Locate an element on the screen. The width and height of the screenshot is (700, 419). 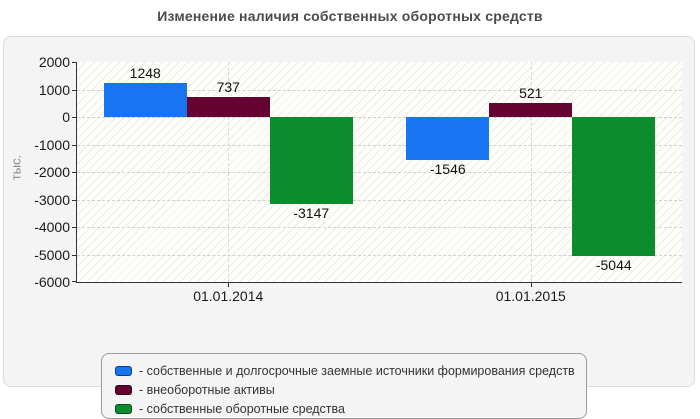
x-tick-label: 01.01.2015 is located at coordinates (530, 296).